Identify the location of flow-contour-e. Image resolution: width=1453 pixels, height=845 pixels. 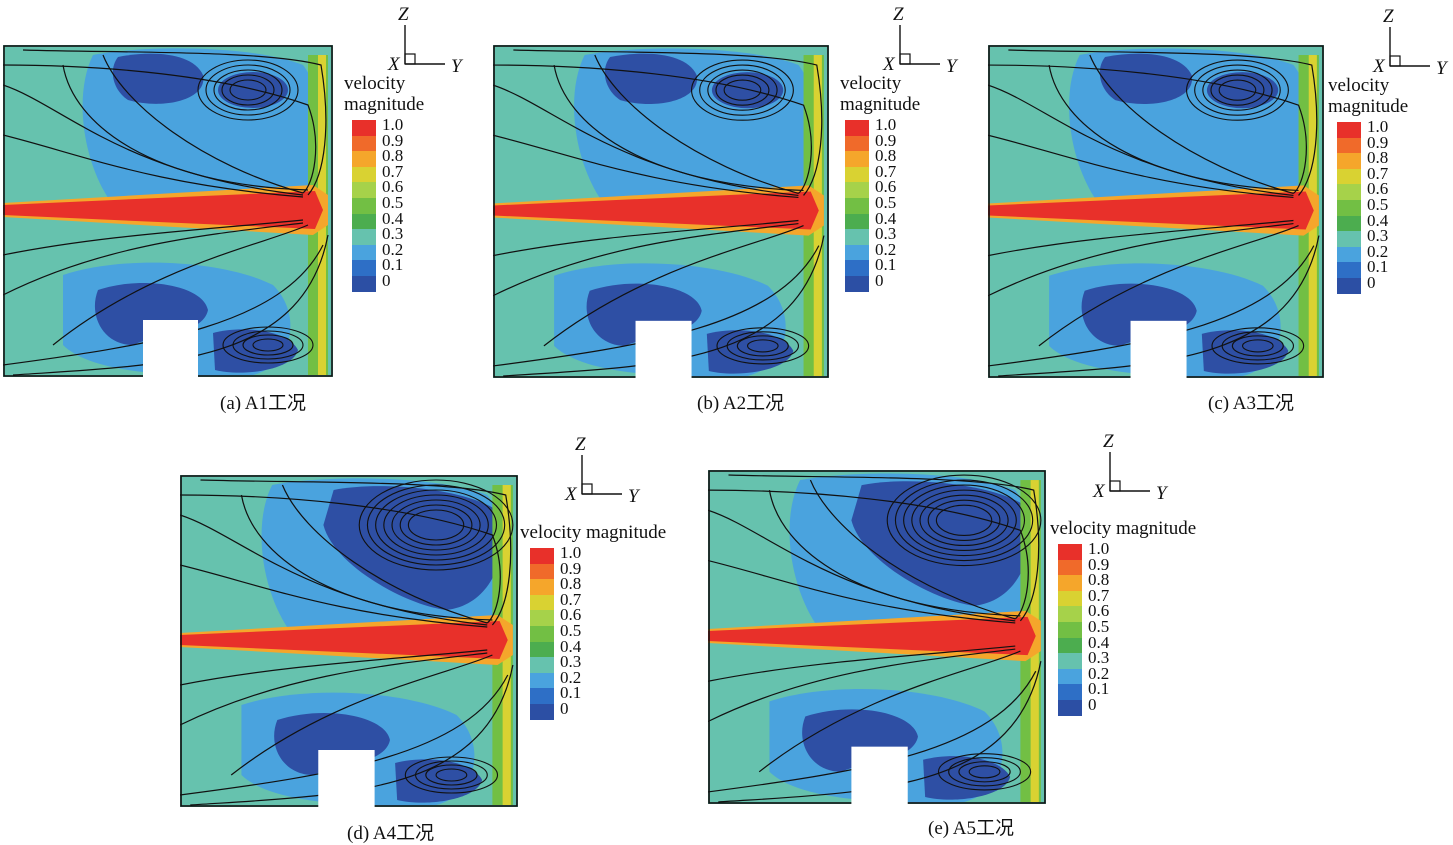
(877, 637).